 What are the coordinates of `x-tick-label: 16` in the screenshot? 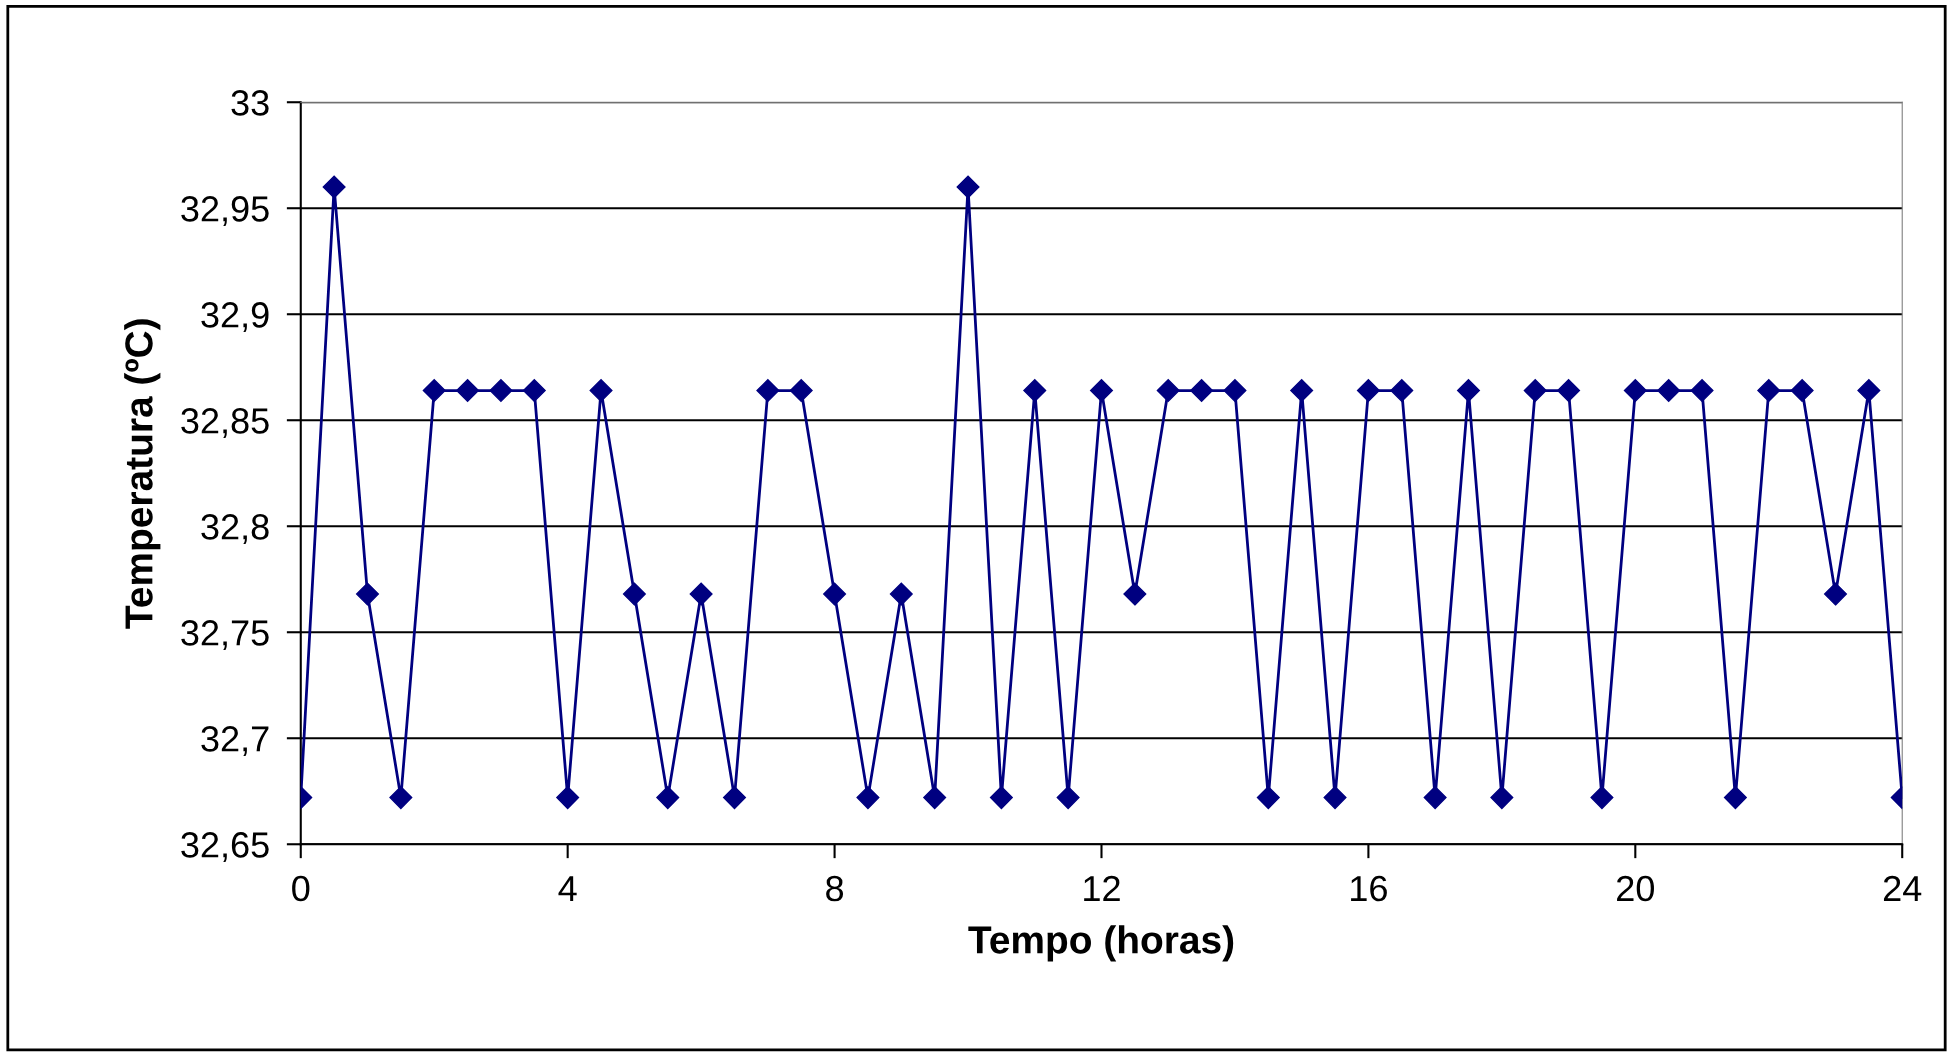 It's located at (1369, 888).